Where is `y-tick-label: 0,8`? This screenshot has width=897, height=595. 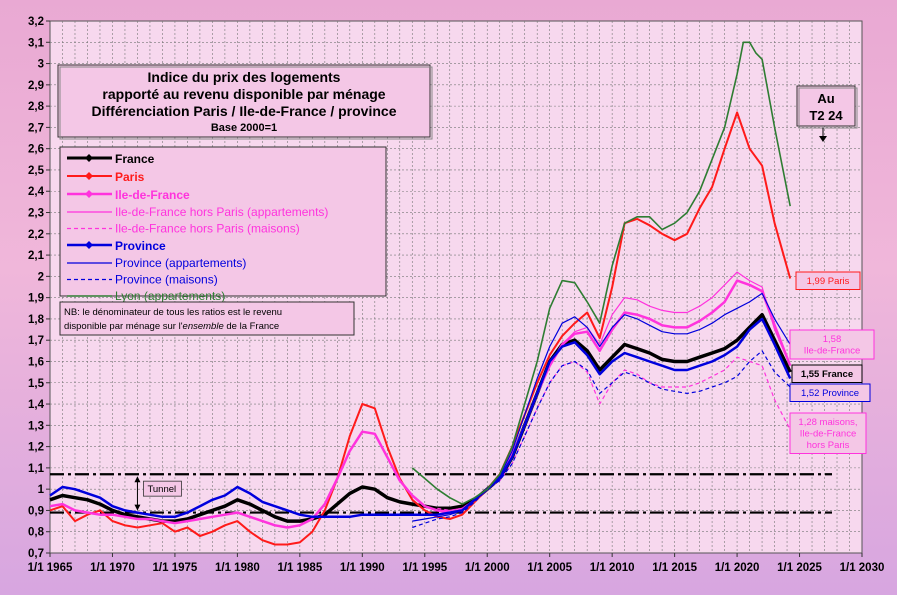 y-tick-label: 0,8 is located at coordinates (36, 533).